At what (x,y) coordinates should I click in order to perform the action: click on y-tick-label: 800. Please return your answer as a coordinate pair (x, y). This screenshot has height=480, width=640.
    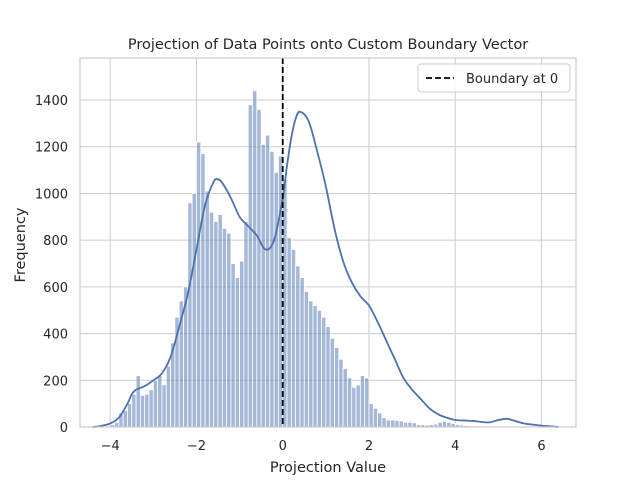
    Looking at the image, I should click on (55, 241).